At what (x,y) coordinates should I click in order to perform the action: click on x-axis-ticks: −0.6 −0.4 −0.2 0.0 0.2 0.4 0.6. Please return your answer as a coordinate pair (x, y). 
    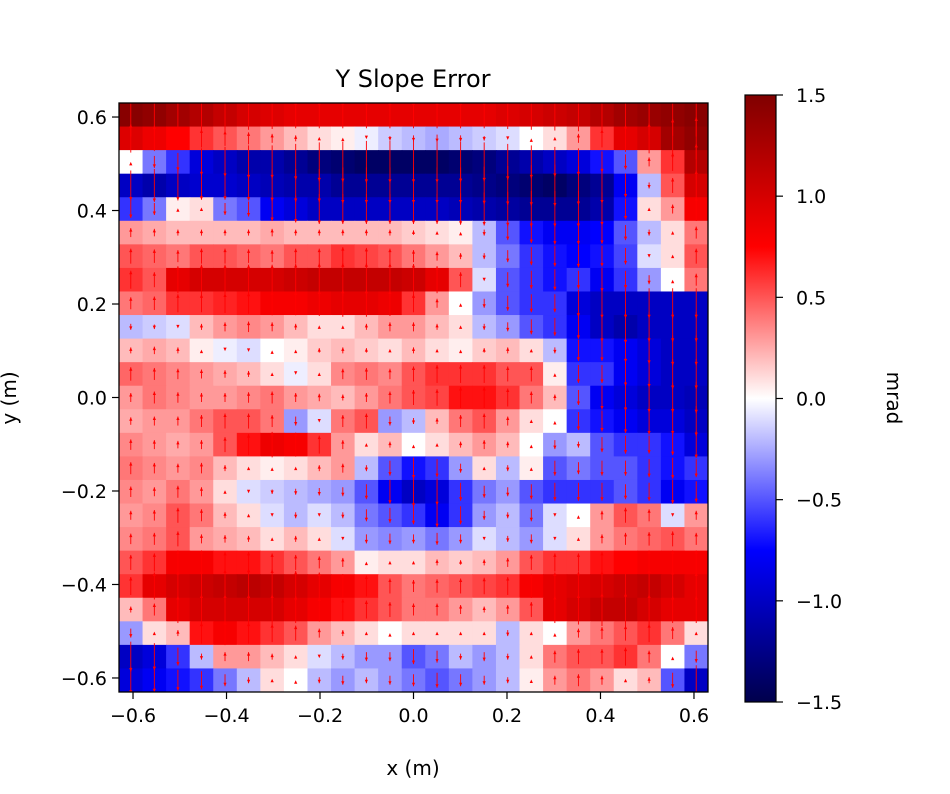
    Looking at the image, I should click on (409, 709).